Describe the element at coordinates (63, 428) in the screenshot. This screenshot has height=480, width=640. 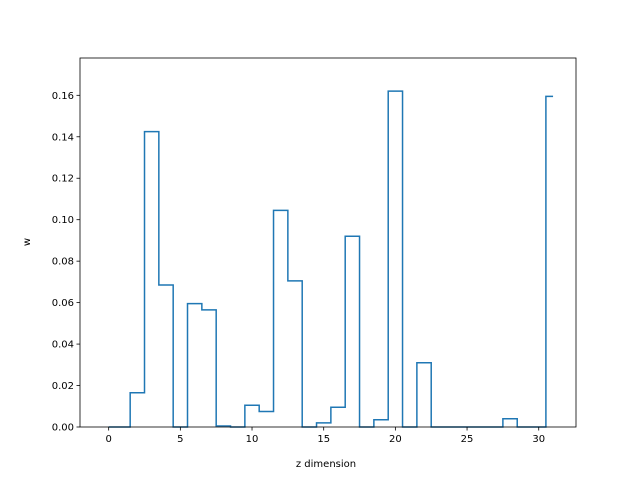
I see `y-tick-label: 0.00` at that location.